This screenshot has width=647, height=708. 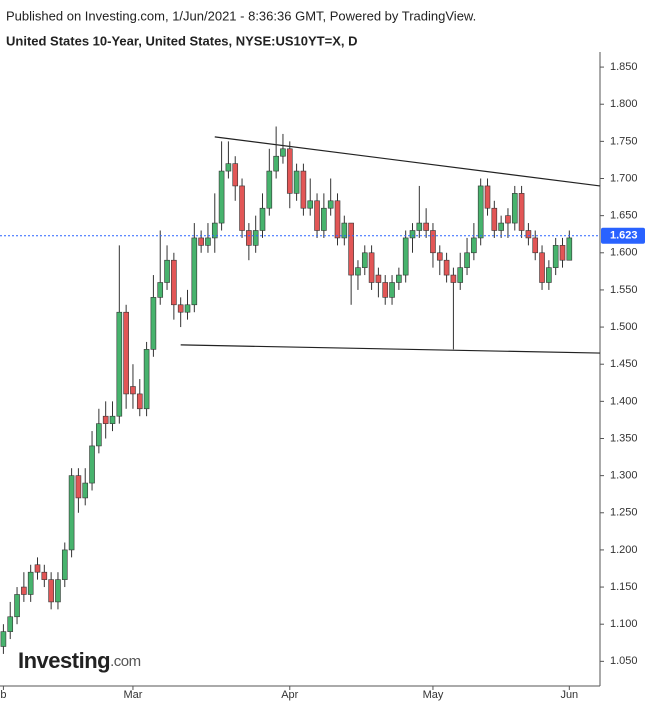 What do you see at coordinates (624, 624) in the screenshot?
I see `y-tick-label: 1.100` at bounding box center [624, 624].